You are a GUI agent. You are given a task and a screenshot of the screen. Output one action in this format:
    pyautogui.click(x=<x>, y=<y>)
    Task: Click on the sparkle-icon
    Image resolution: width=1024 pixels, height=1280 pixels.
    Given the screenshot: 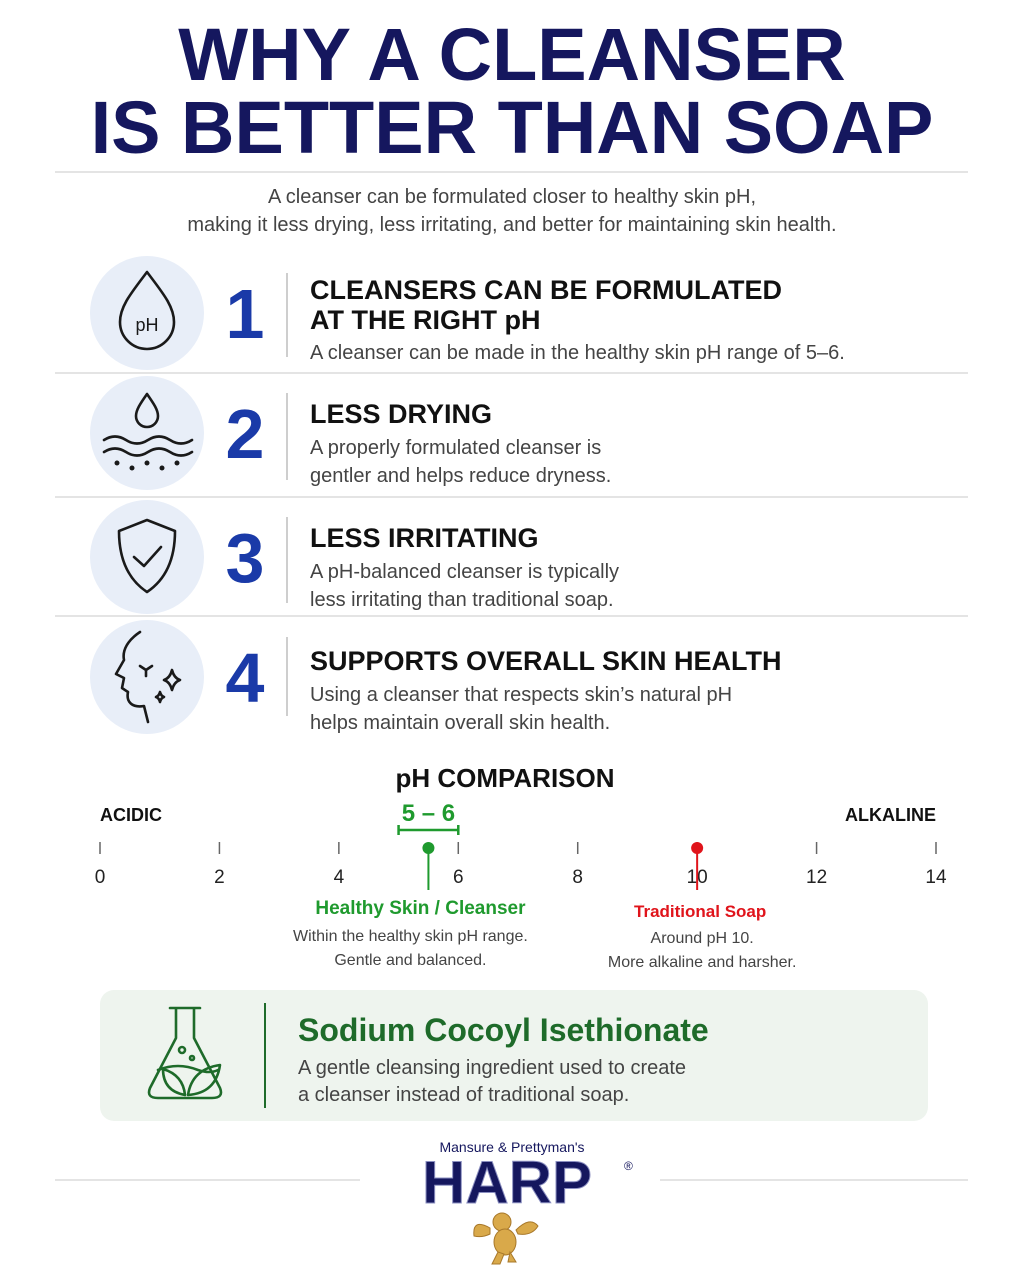 What is the action you would take?
    pyautogui.click(x=168, y=686)
    